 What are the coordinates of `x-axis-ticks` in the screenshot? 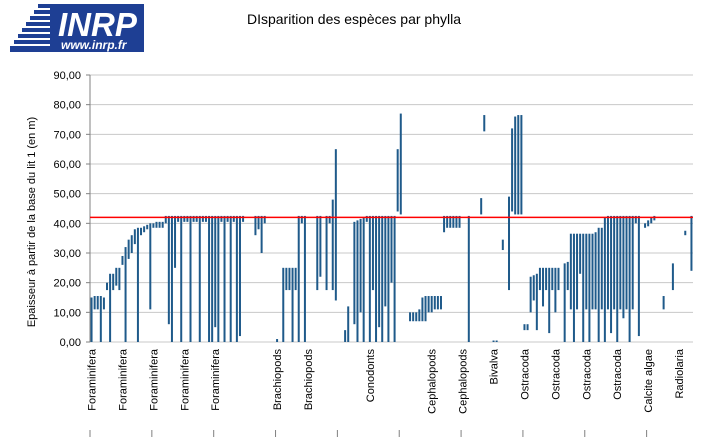 It's located at (368, 433).